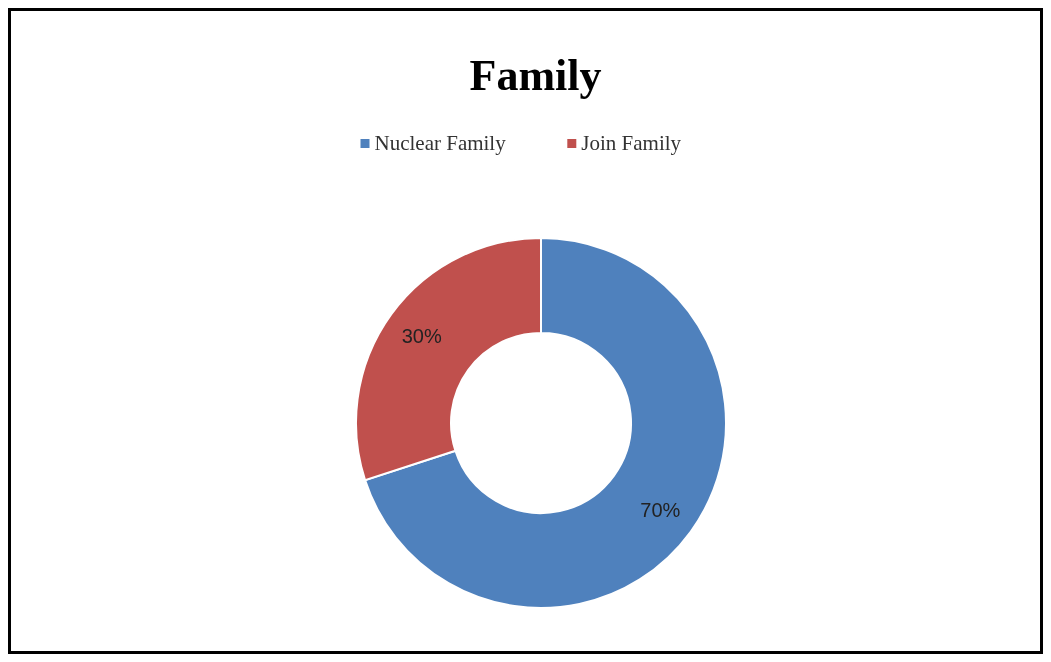  What do you see at coordinates (421, 336) in the screenshot?
I see `data-label: 30%` at bounding box center [421, 336].